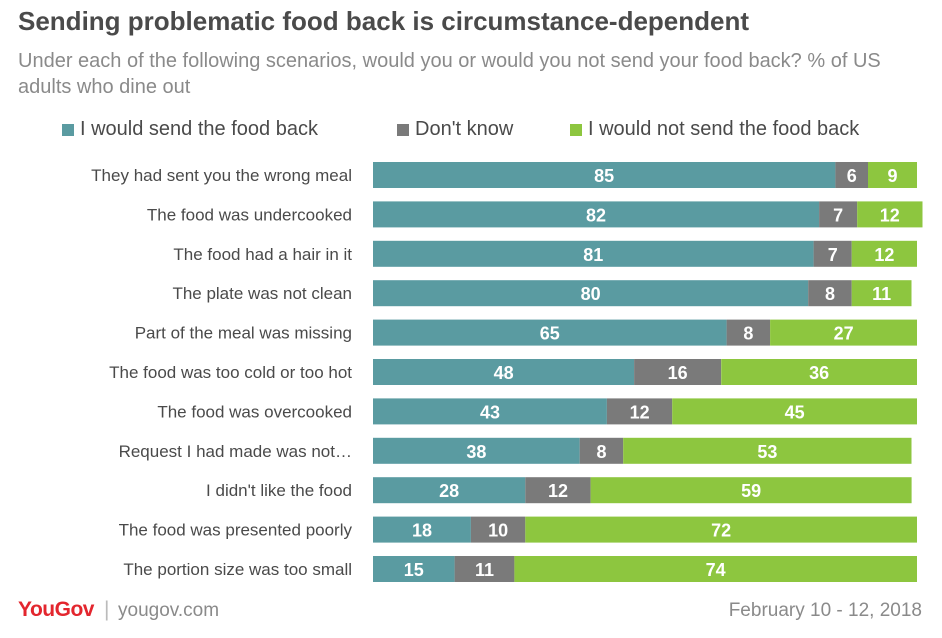 This screenshot has height=638, width=942. I want to click on data-label-send: 38, so click(476, 452).